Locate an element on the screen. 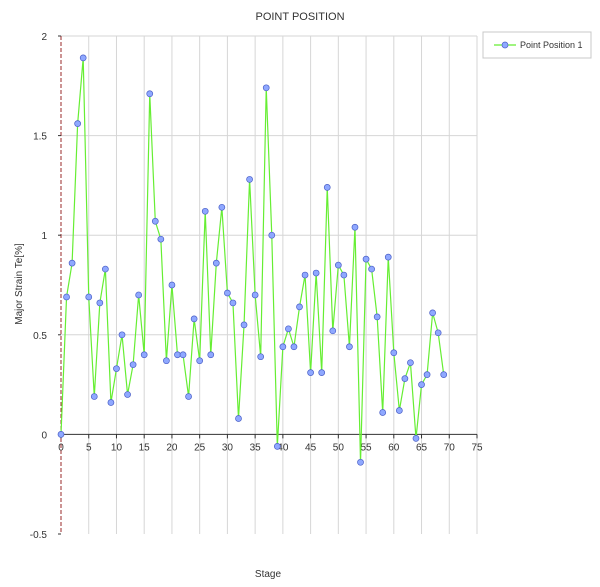 The width and height of the screenshot is (600, 587). x-tick-label: 0 is located at coordinates (61, 447).